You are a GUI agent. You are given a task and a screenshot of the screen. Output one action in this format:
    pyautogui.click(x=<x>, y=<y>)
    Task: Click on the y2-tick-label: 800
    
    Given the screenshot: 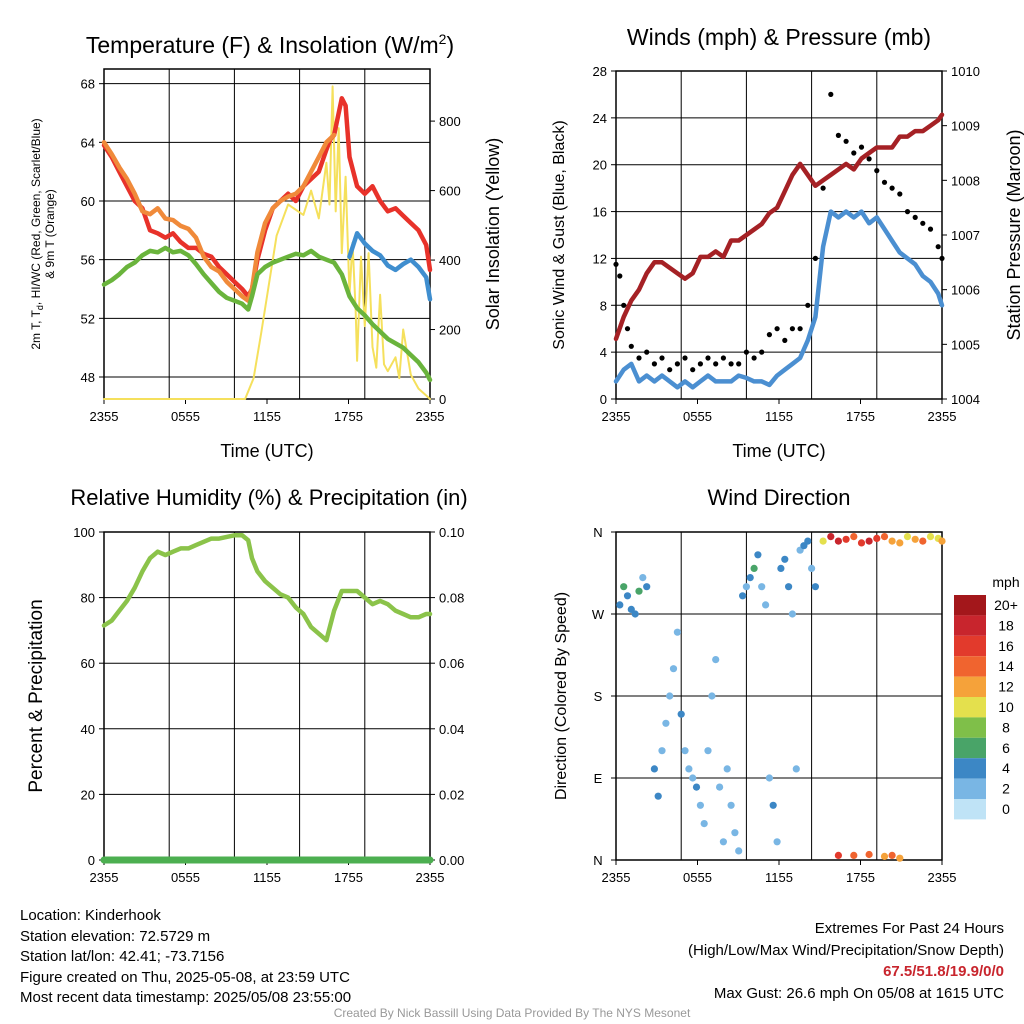 What is the action you would take?
    pyautogui.click(x=450, y=121)
    